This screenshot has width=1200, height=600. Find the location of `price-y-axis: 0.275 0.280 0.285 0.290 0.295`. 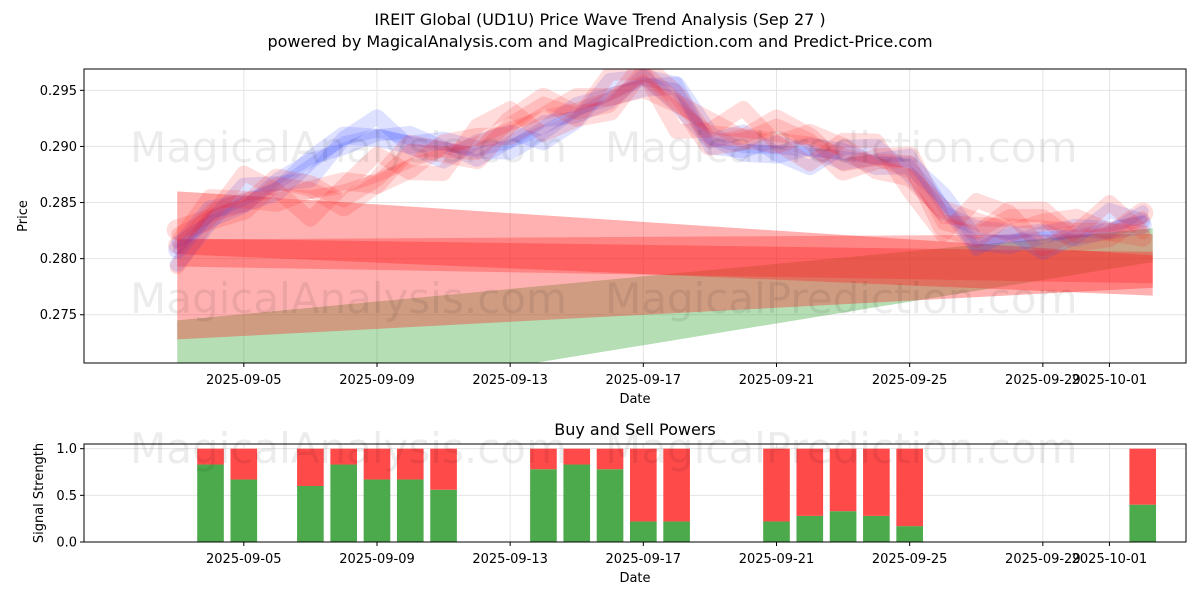

price-y-axis: 0.275 0.280 0.285 0.290 0.295 is located at coordinates (62, 203).